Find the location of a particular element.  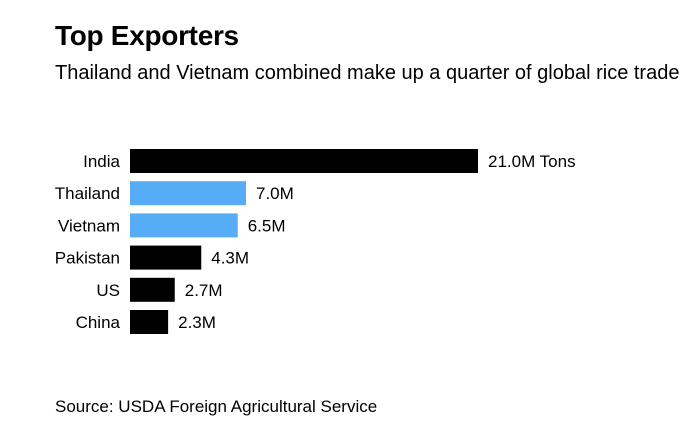

bar-thailand is located at coordinates (188, 193).